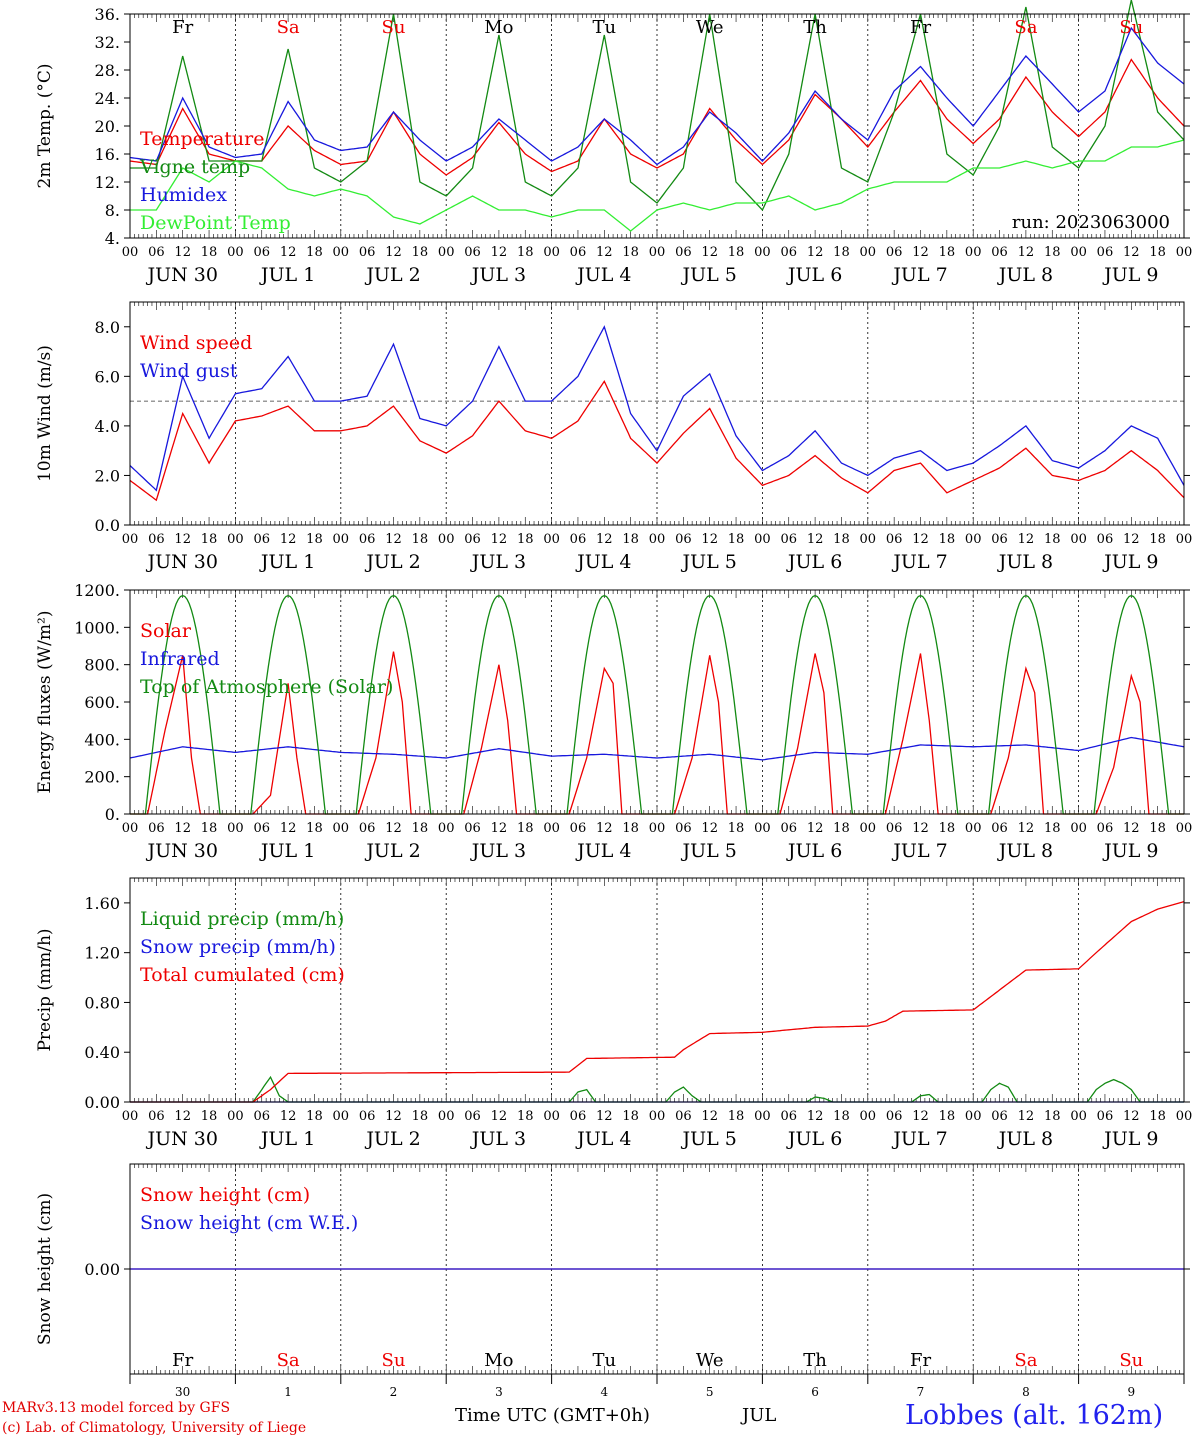 The height and width of the screenshot is (1440, 1194). What do you see at coordinates (107, 525) in the screenshot?
I see `y-tick-label: 0.0` at bounding box center [107, 525].